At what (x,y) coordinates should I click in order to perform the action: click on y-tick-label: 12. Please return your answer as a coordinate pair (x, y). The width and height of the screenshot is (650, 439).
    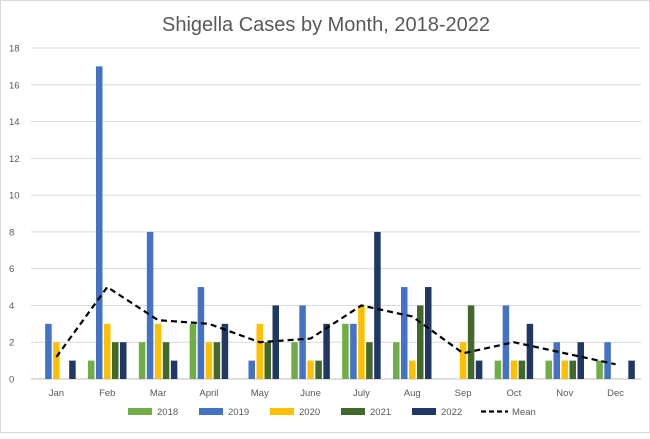
    Looking at the image, I should click on (14, 159).